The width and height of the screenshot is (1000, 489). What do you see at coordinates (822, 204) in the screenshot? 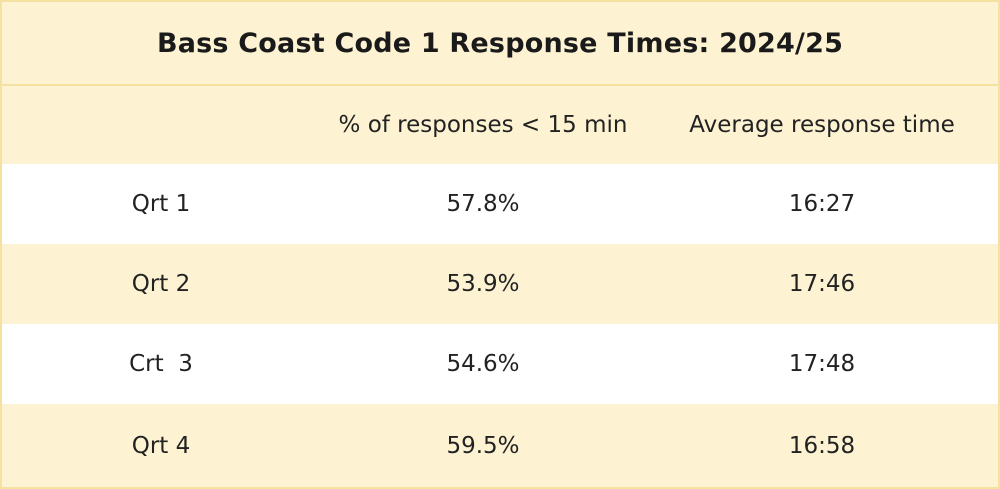
I see `avg-time-value: 16:27` at bounding box center [822, 204].